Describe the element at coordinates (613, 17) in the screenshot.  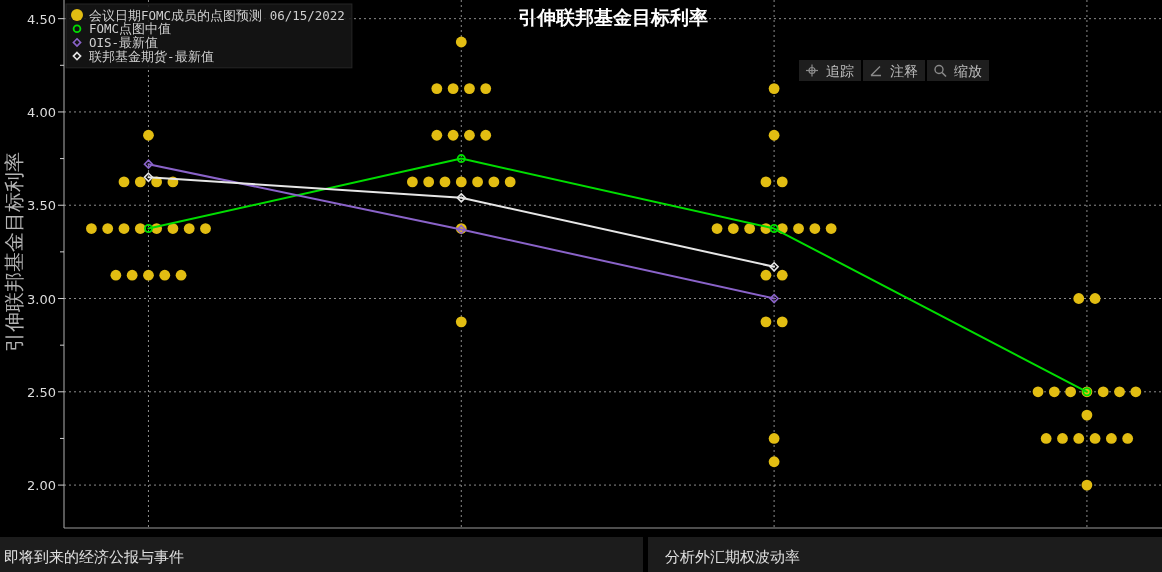
I see `chart-title: 引伸联邦基金目标利率` at that location.